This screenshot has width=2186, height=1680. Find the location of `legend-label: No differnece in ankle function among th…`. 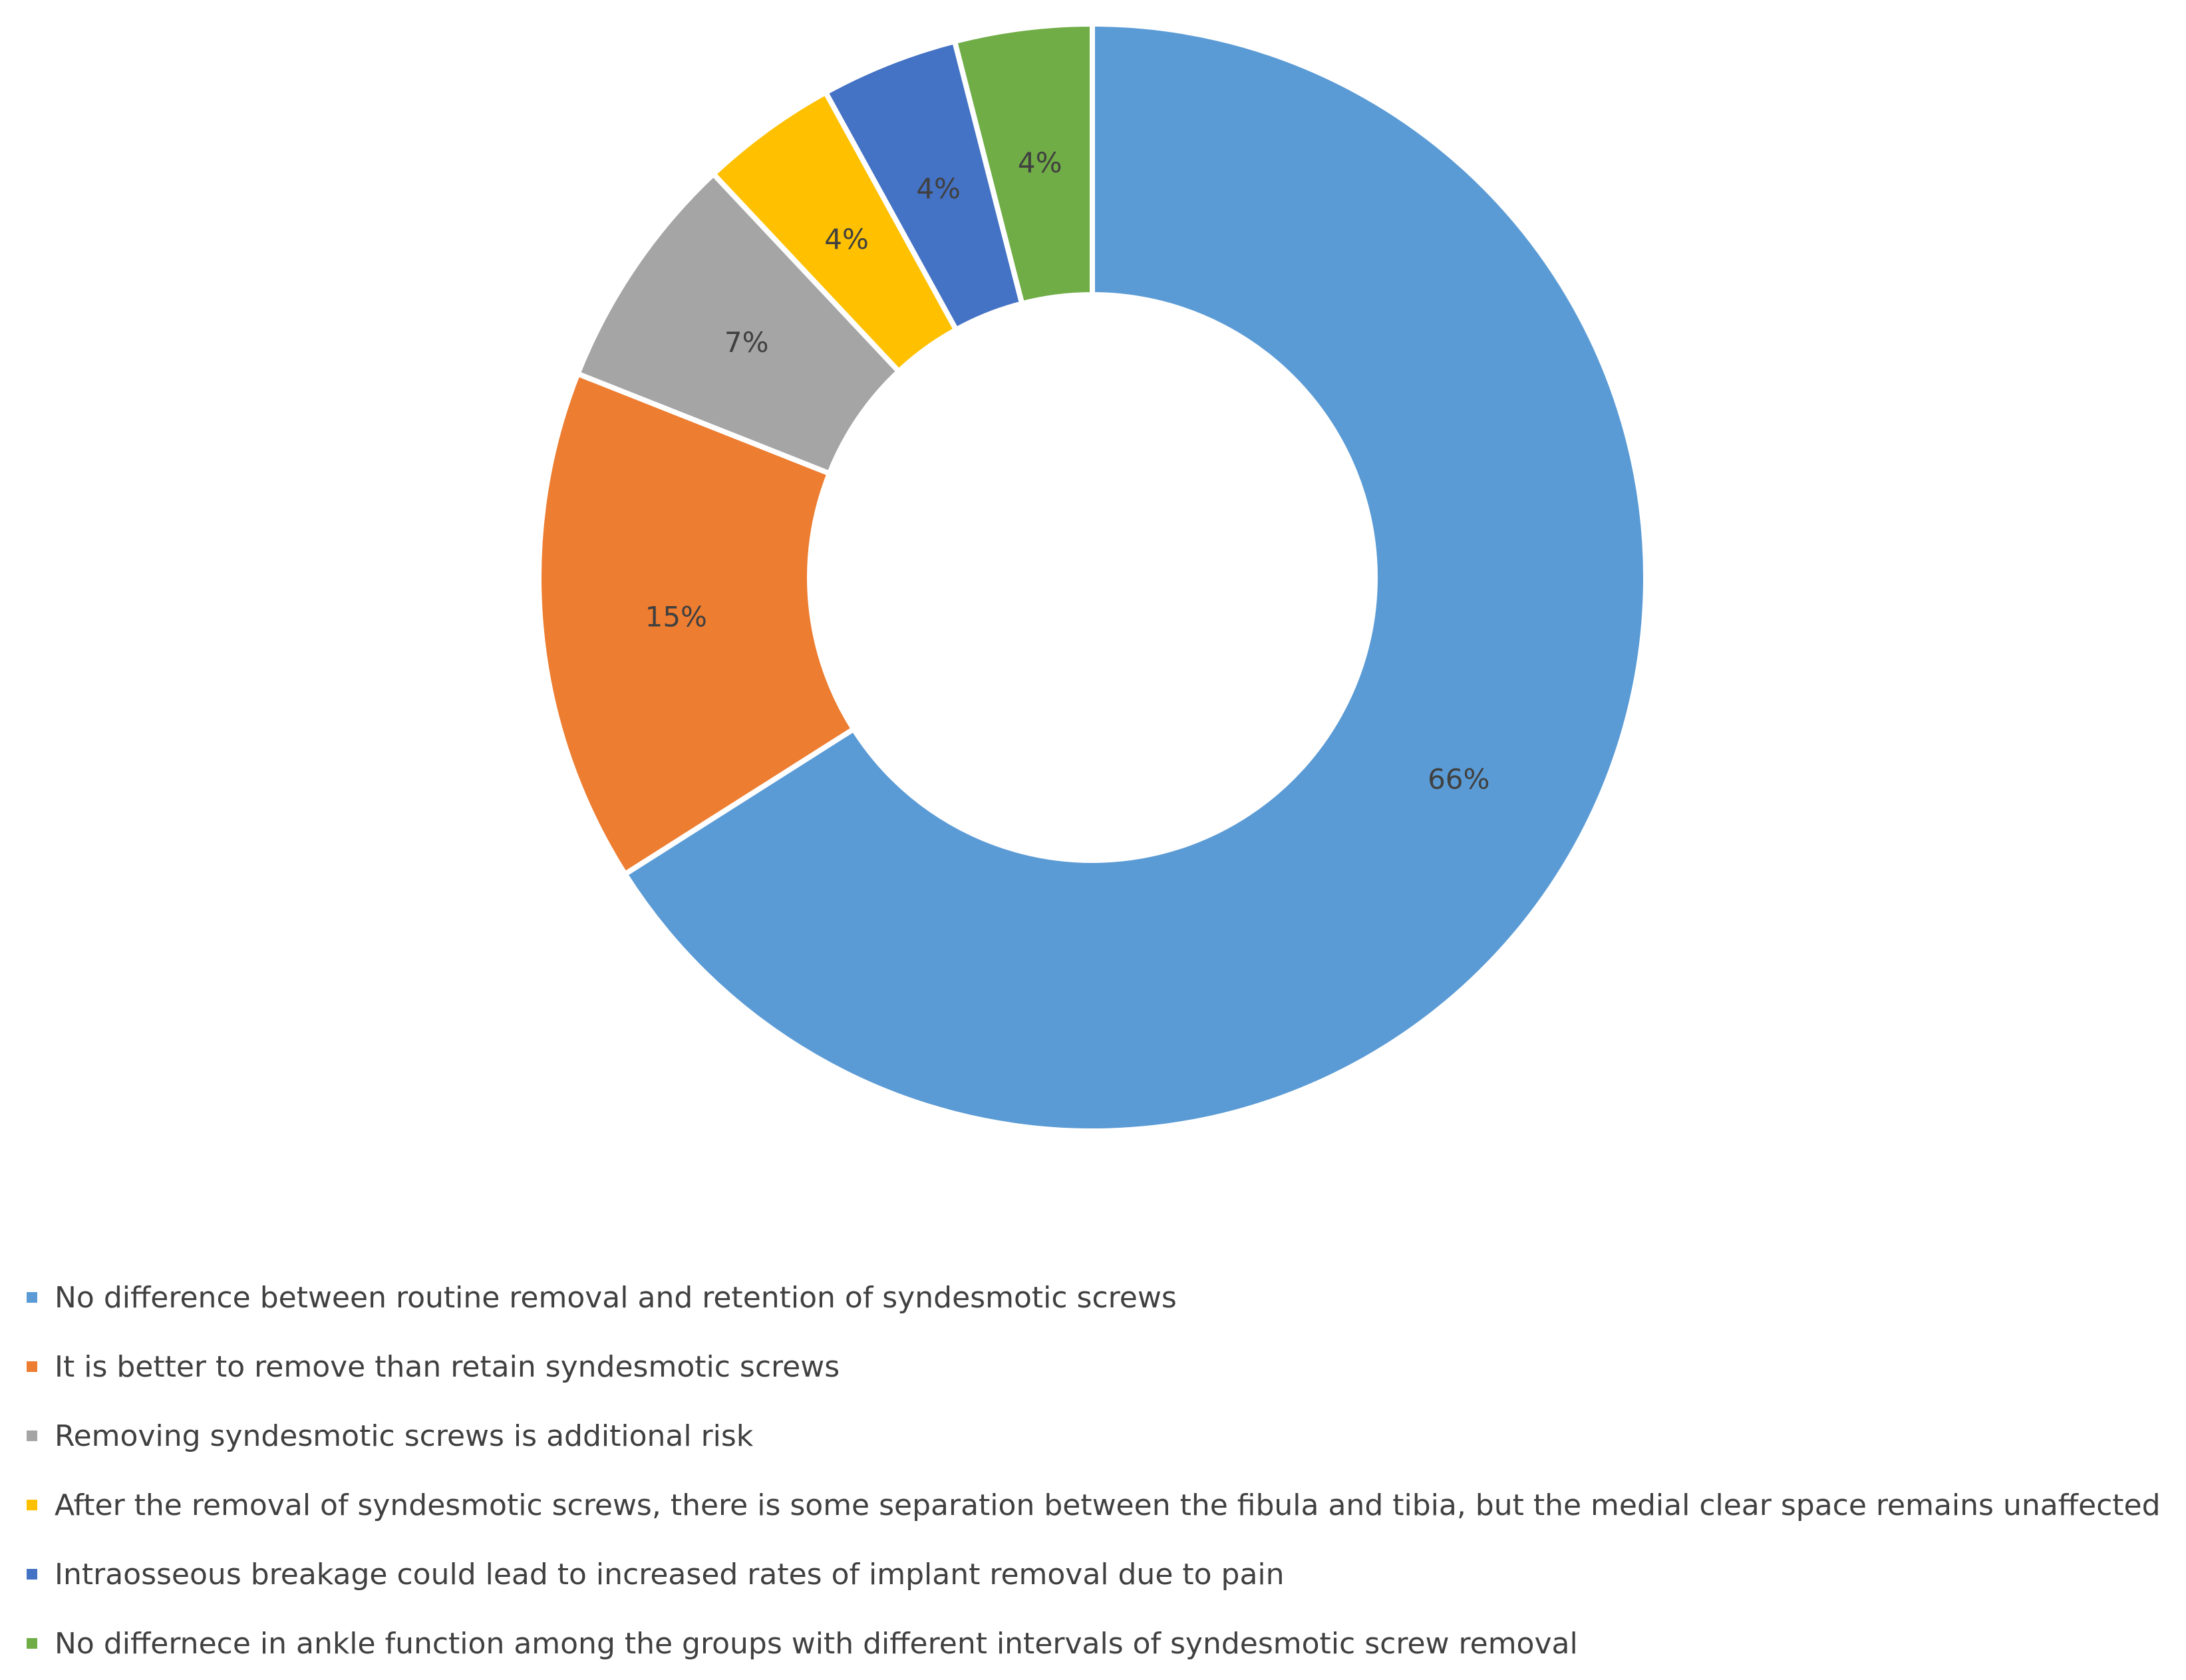

legend-label: No differnece in ankle function among th… is located at coordinates (816, 1643).